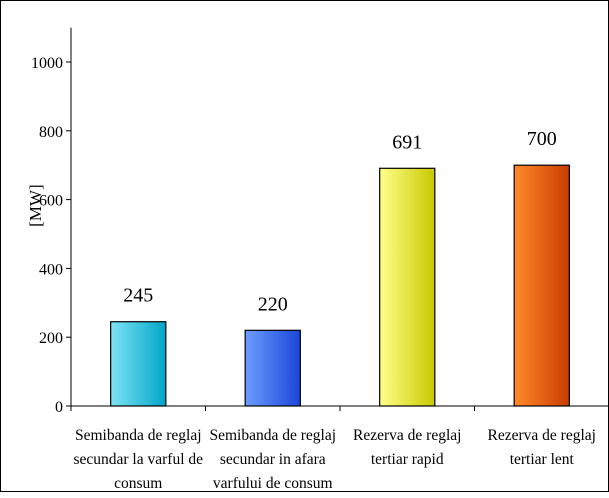  Describe the element at coordinates (51, 132) in the screenshot. I see `y-tick-label: 800` at that location.